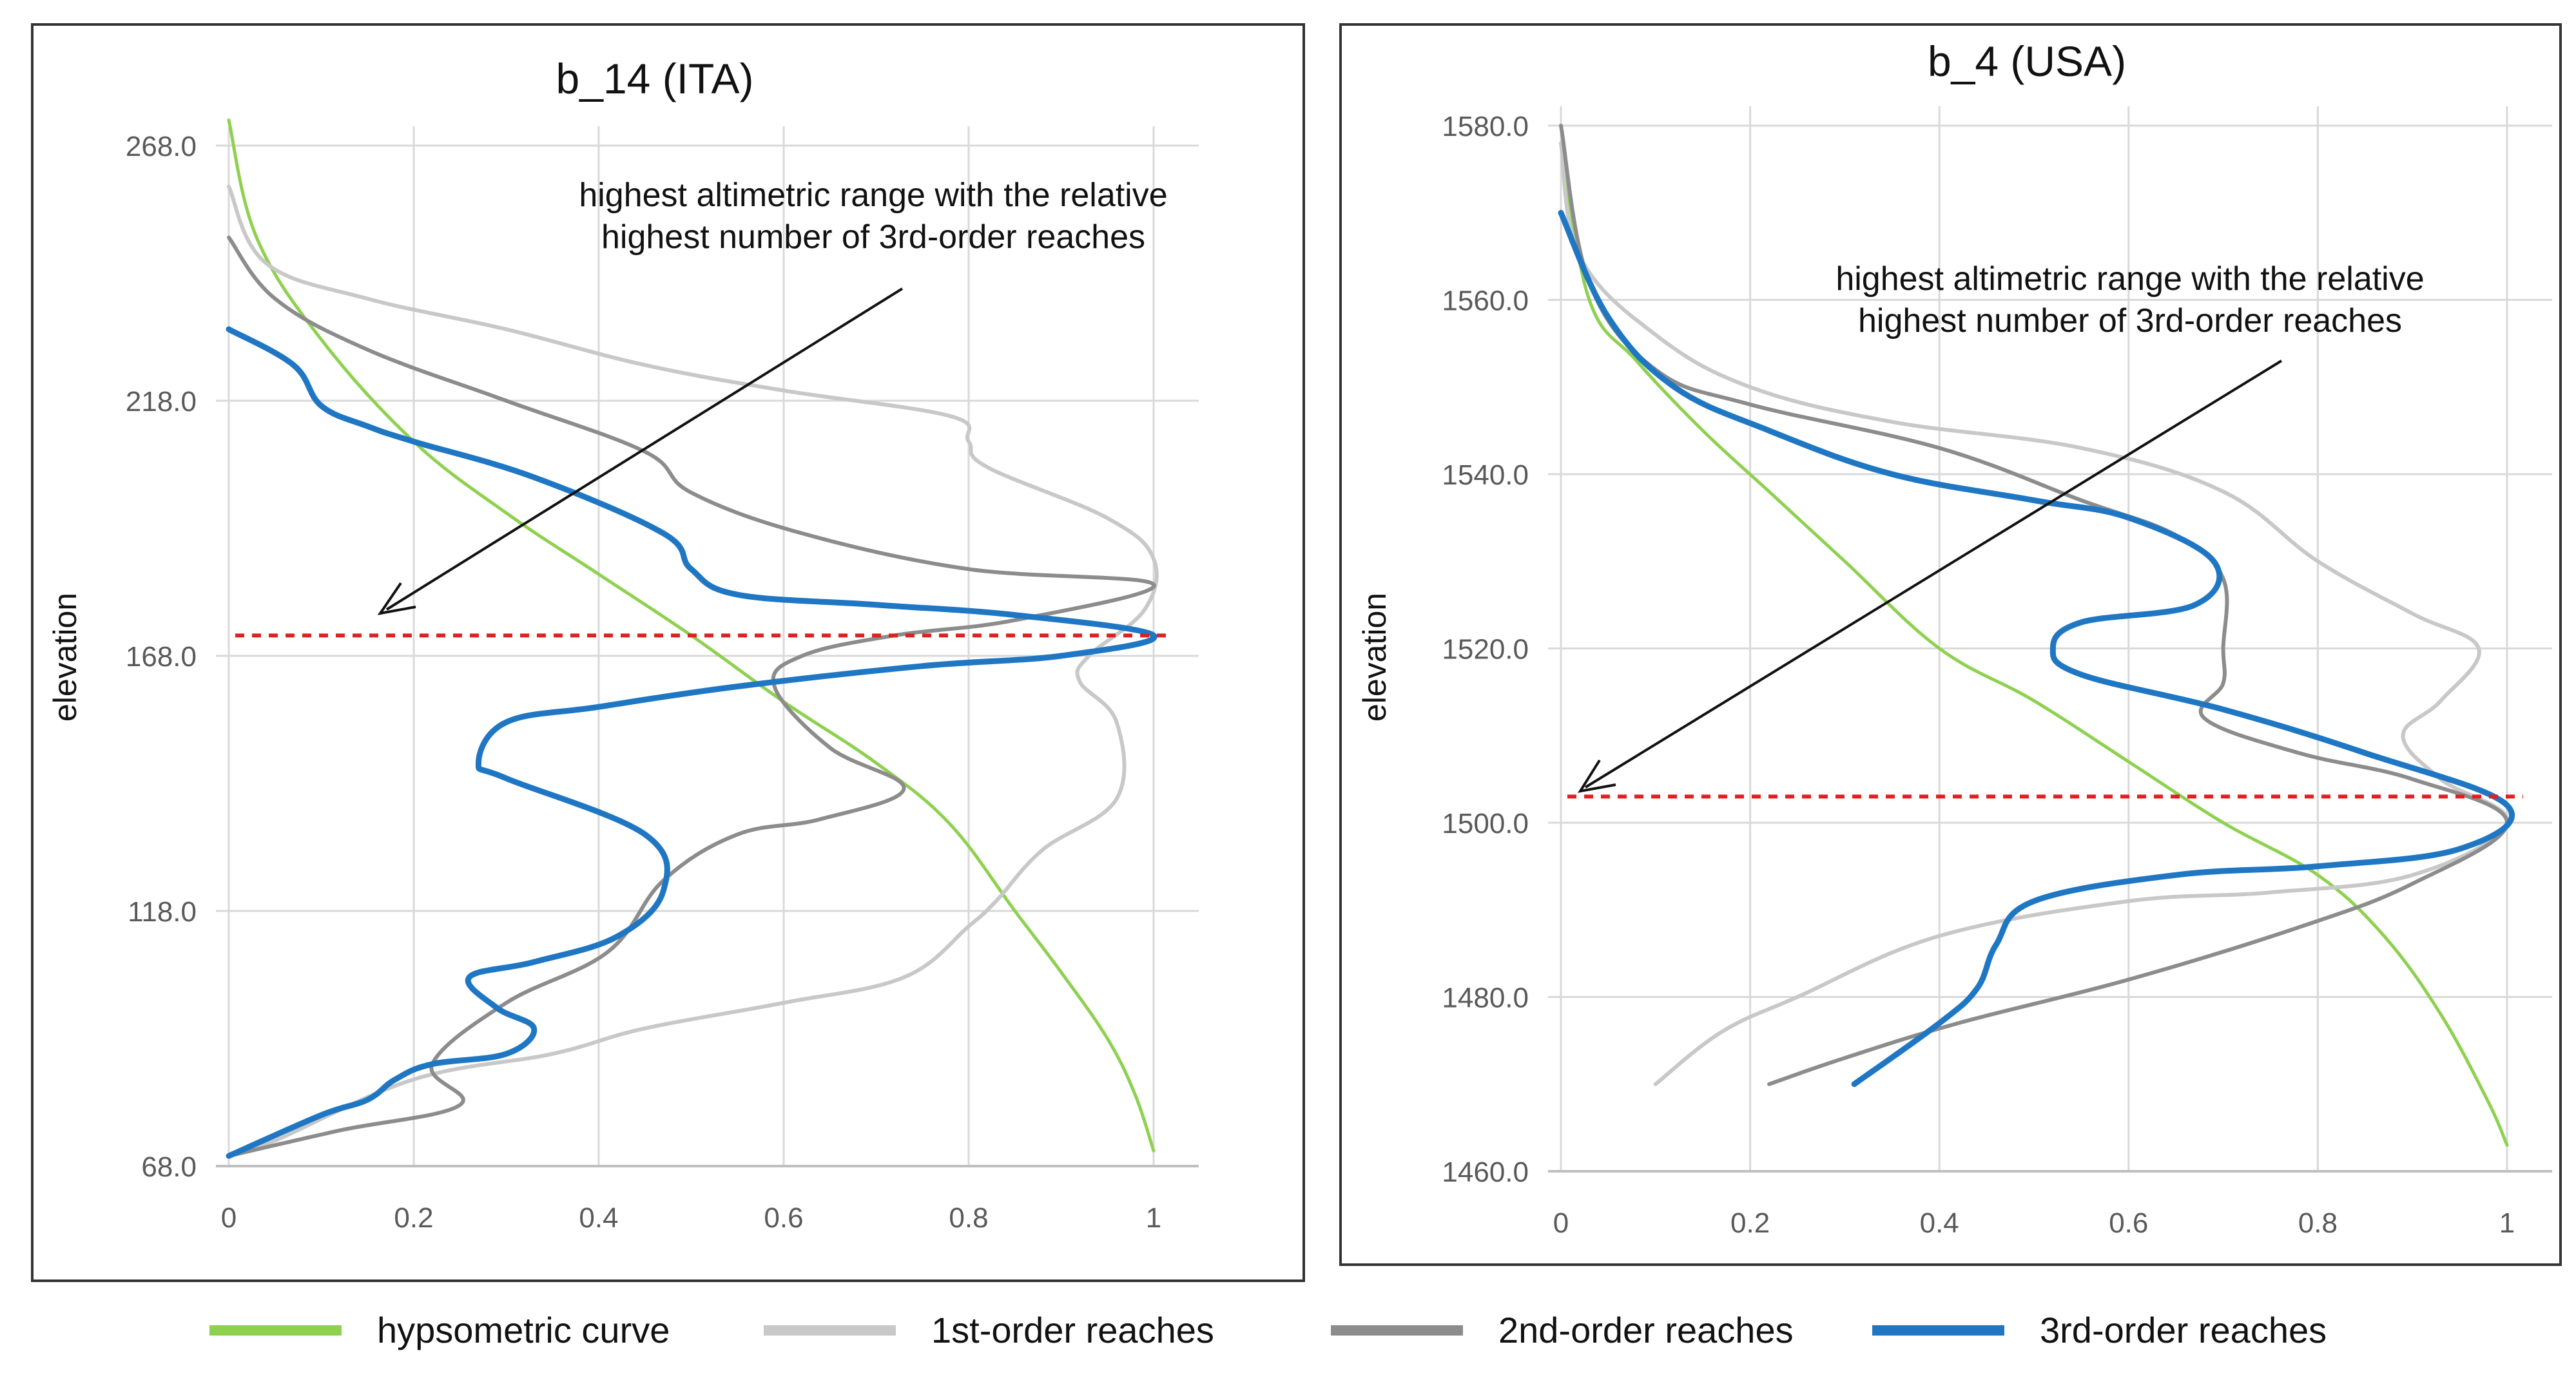 This screenshot has height=1380, width=2576. Describe the element at coordinates (1485, 650) in the screenshot. I see `y-tick-label: 1520.0` at that location.